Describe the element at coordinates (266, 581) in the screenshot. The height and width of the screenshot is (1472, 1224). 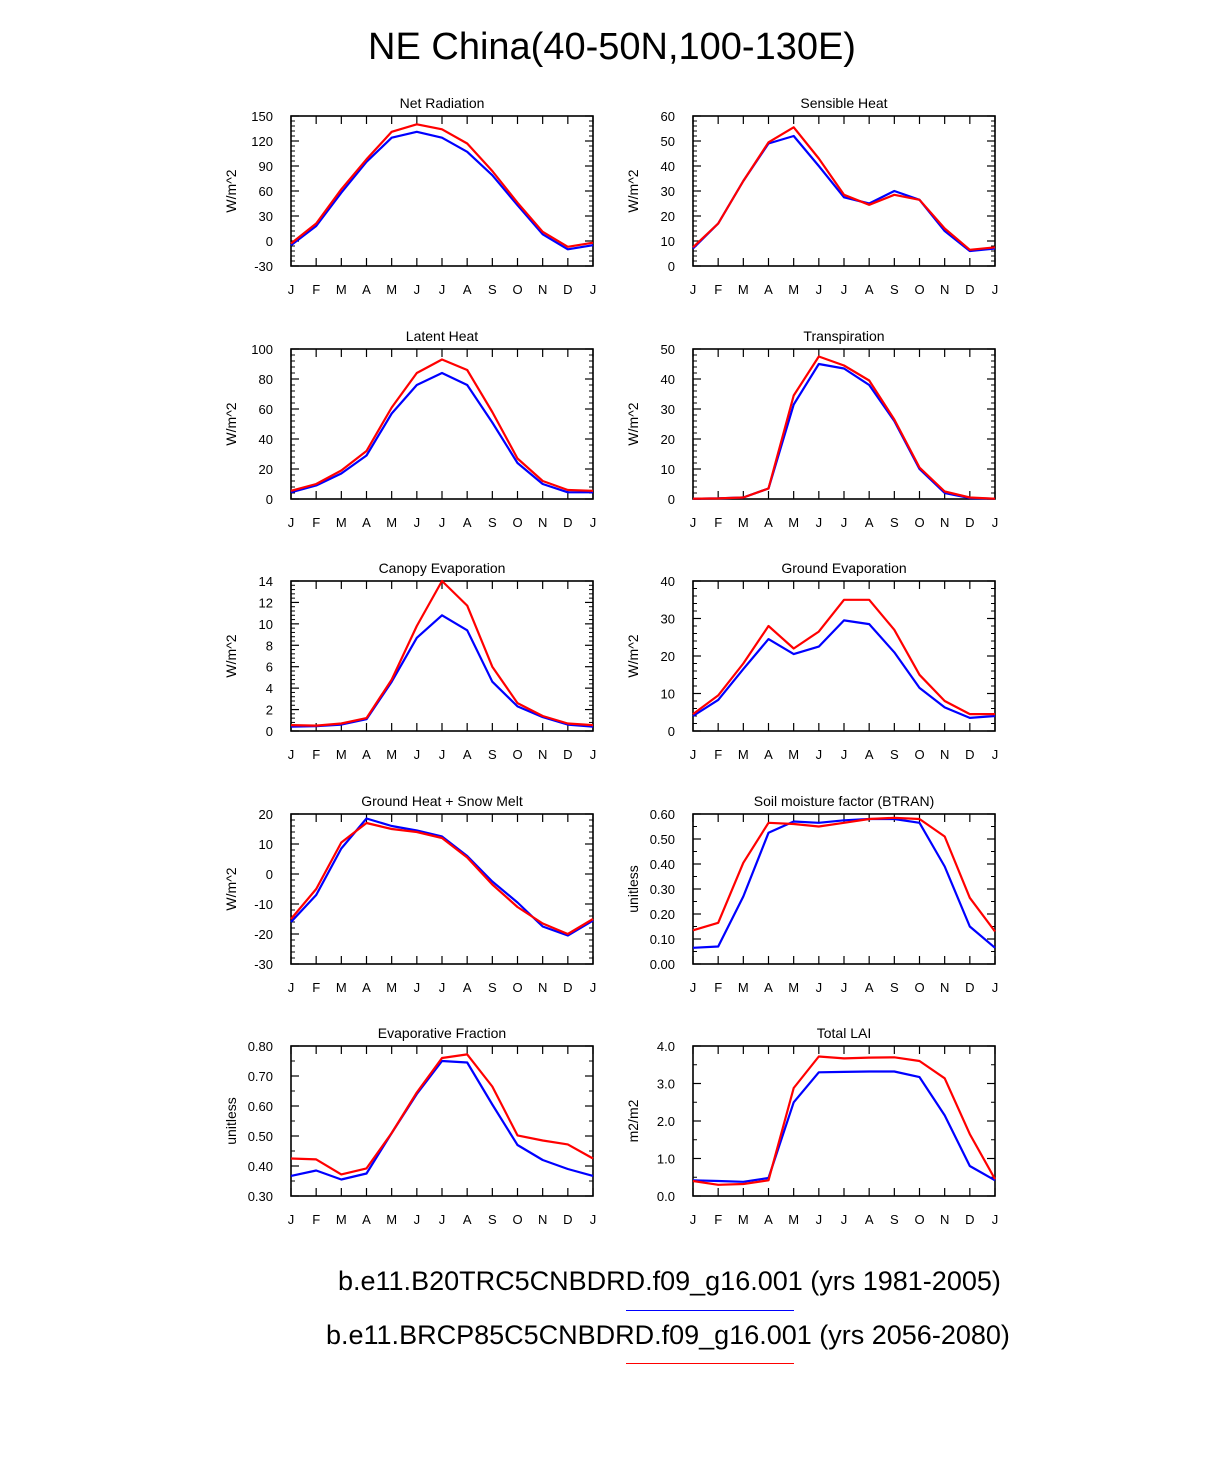
I see `y-tick-label: 14` at that location.